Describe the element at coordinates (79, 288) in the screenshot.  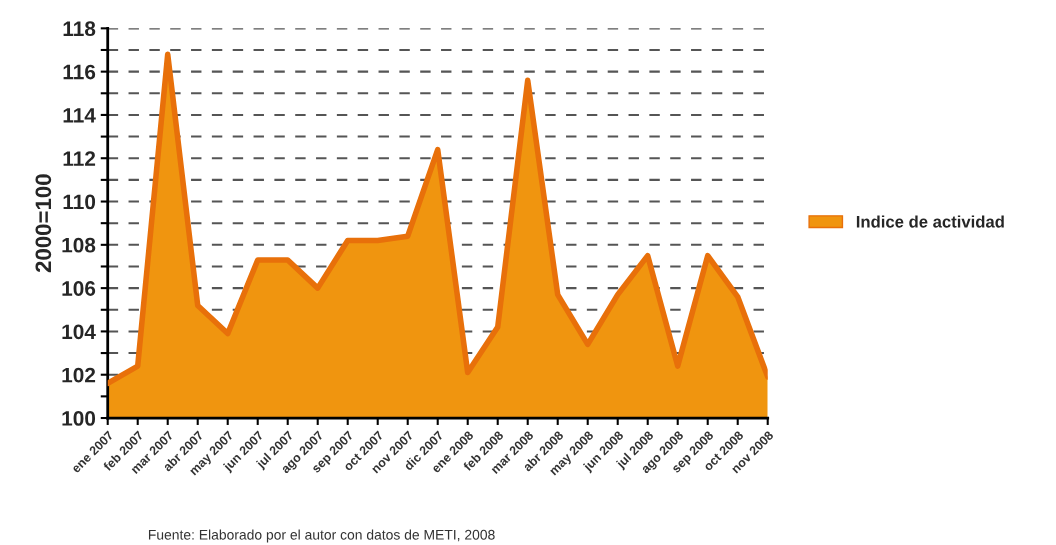
I see `y-tick-label: 106` at that location.